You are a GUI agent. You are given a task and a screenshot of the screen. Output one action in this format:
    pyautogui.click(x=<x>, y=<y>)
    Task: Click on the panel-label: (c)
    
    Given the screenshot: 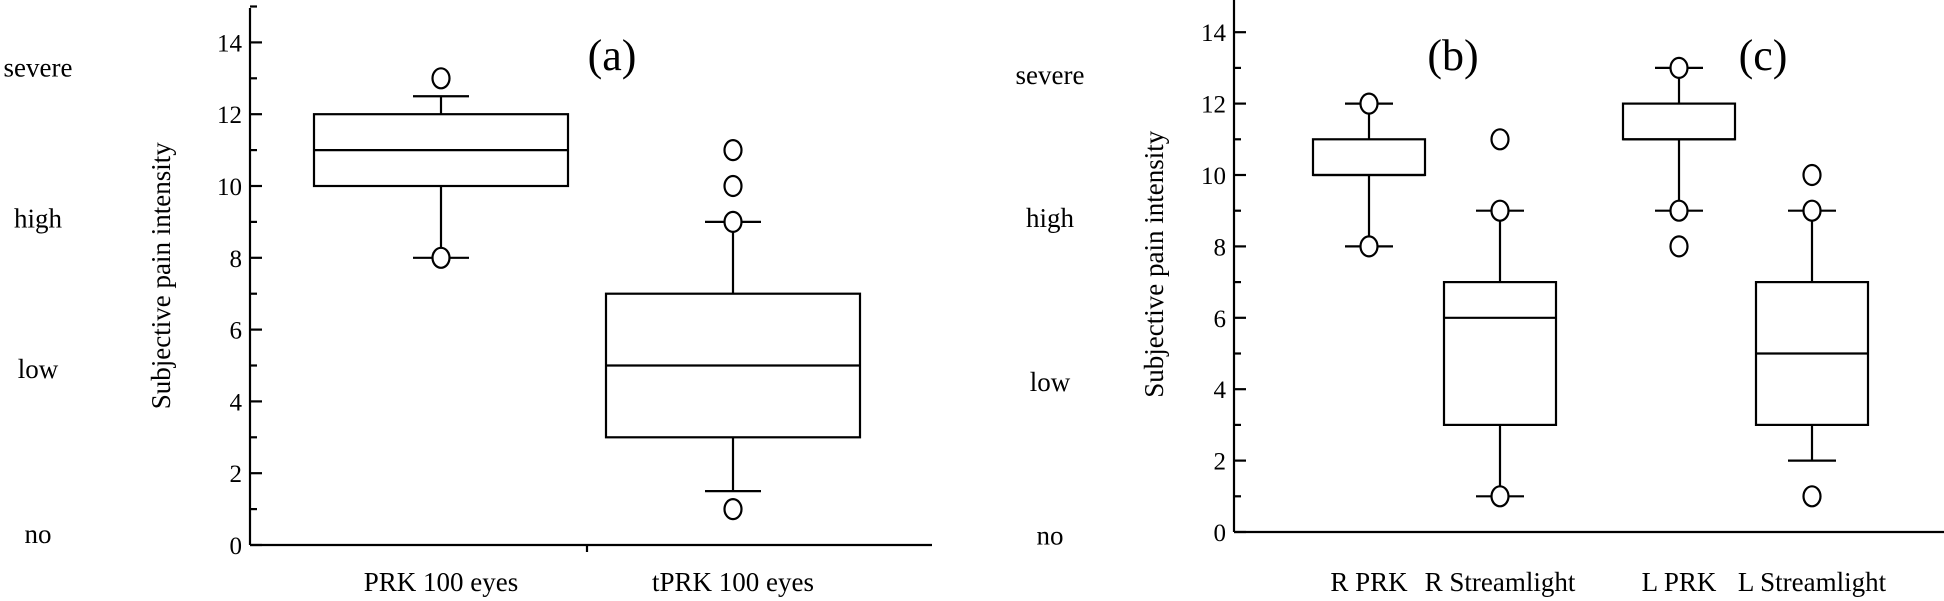 What is the action you would take?
    pyautogui.click(x=1763, y=55)
    